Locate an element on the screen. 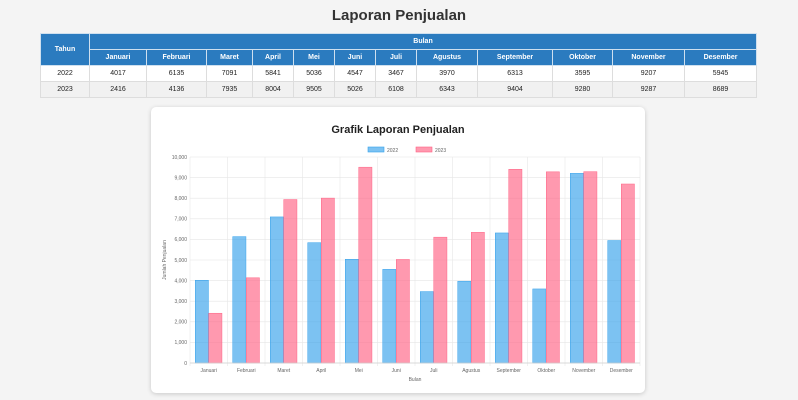 This screenshot has height=400, width=798. x-tick-label: April is located at coordinates (321, 371).